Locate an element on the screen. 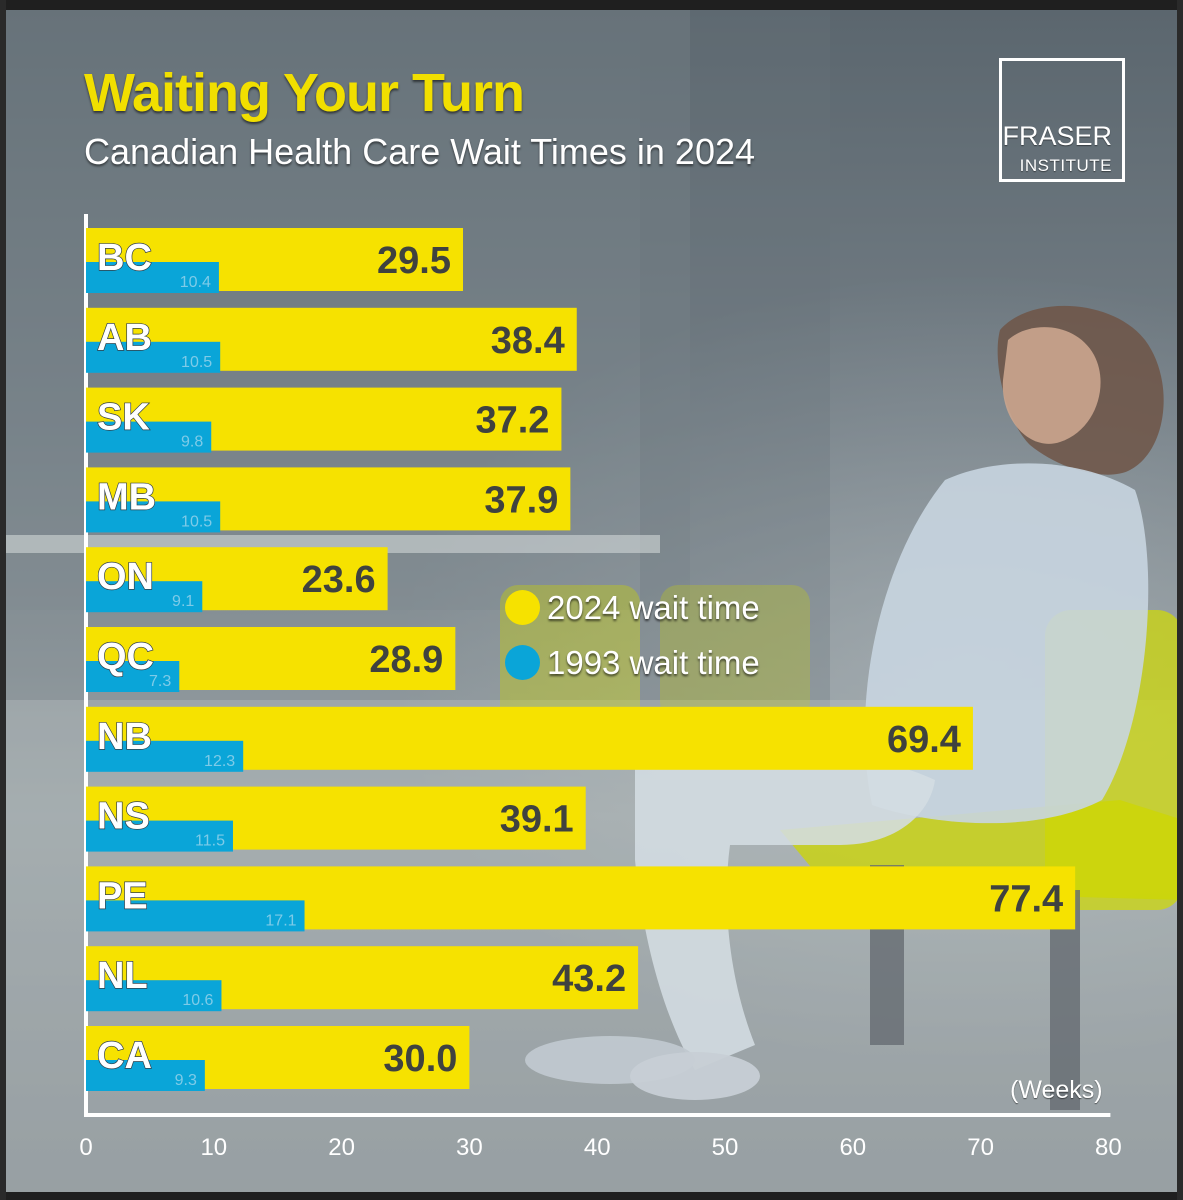  data-label-2024: 77.4 is located at coordinates (1026, 899).